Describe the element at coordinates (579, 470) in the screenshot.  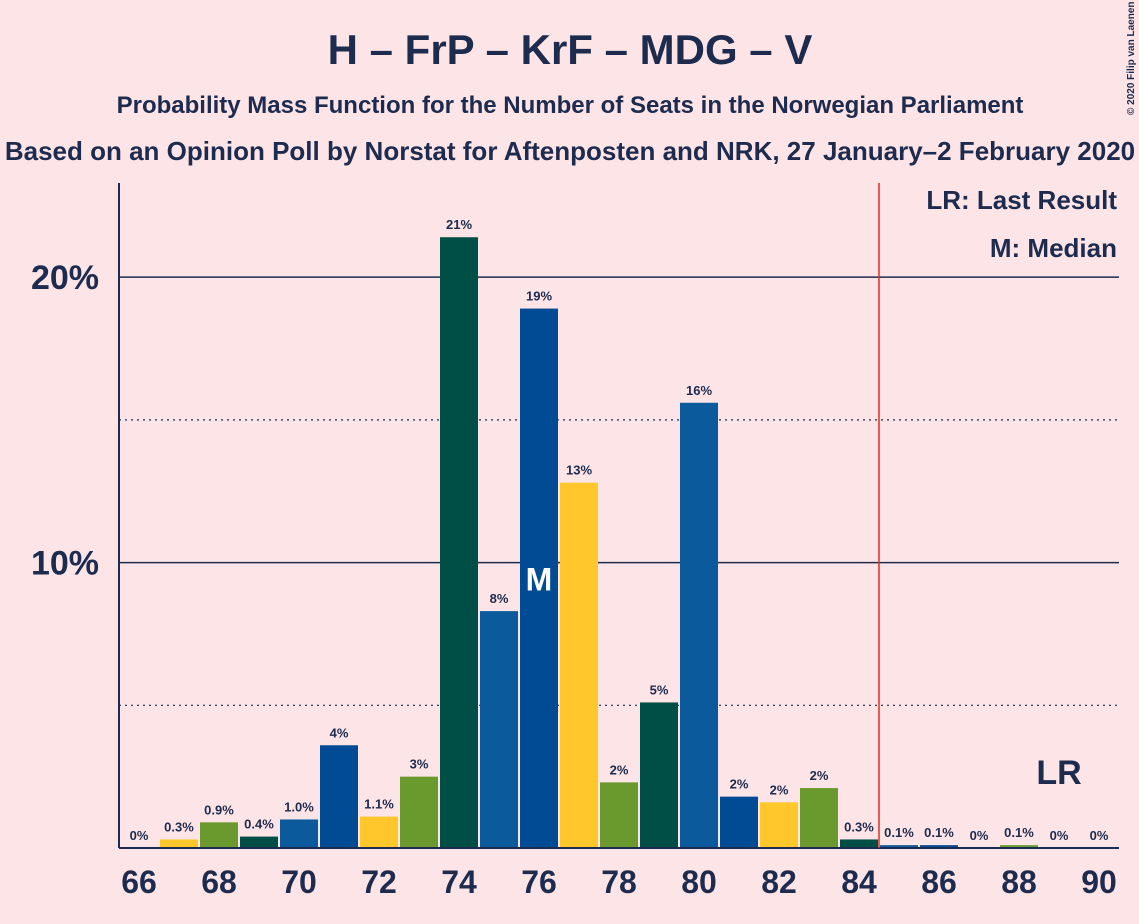
I see `value-label: 13%` at that location.